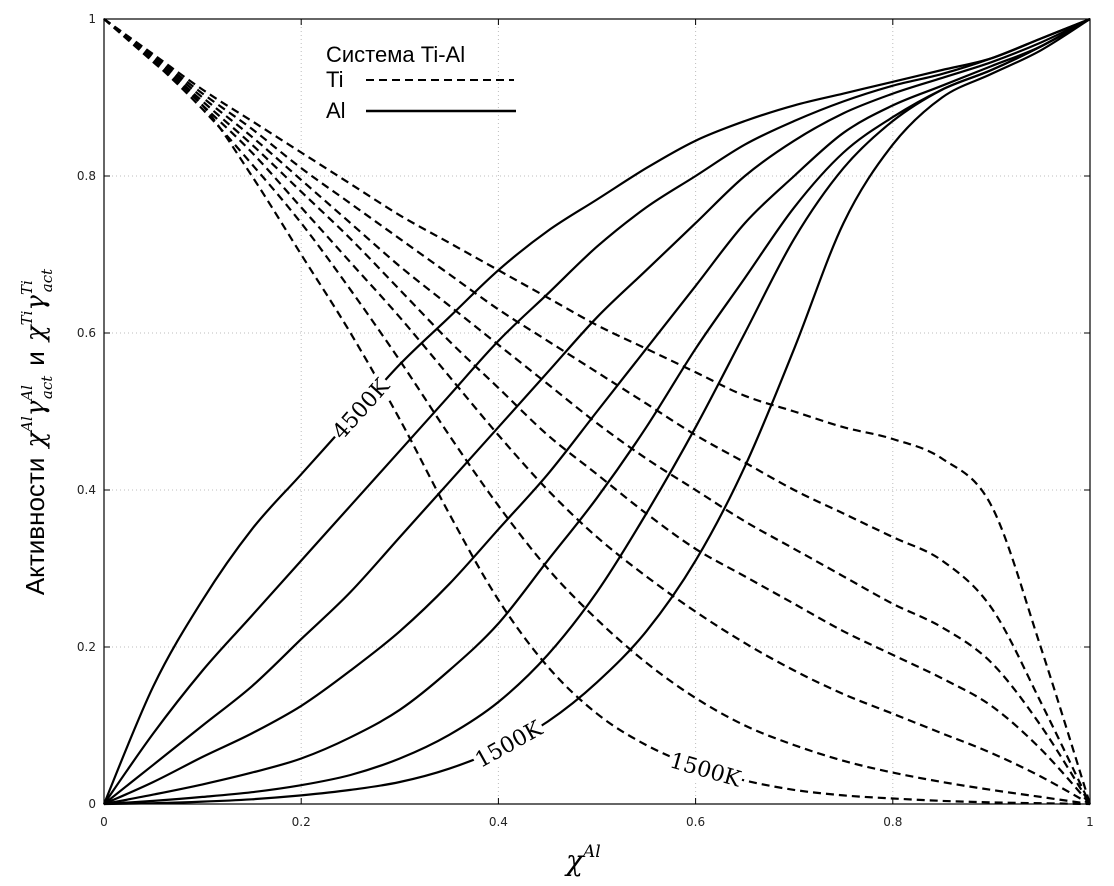 This screenshot has width=1114, height=886. I want to click on x-tick-label: 1, so click(1090, 822).